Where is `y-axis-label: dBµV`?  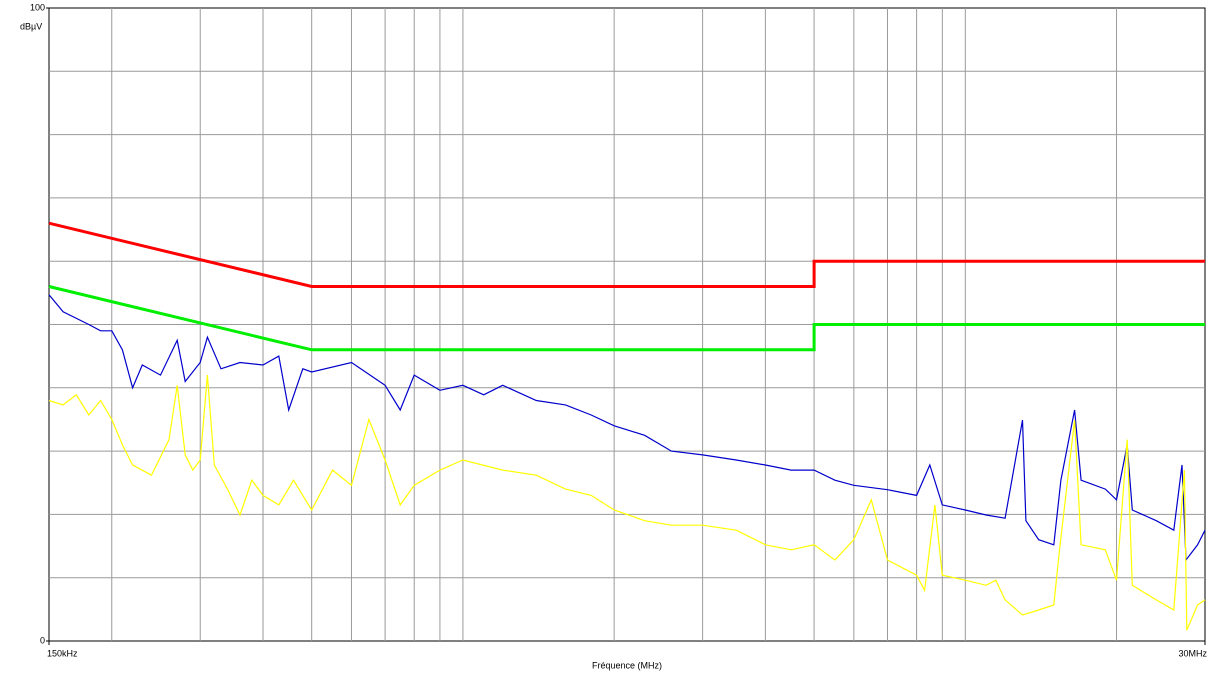
y-axis-label: dBµV is located at coordinates (31, 26).